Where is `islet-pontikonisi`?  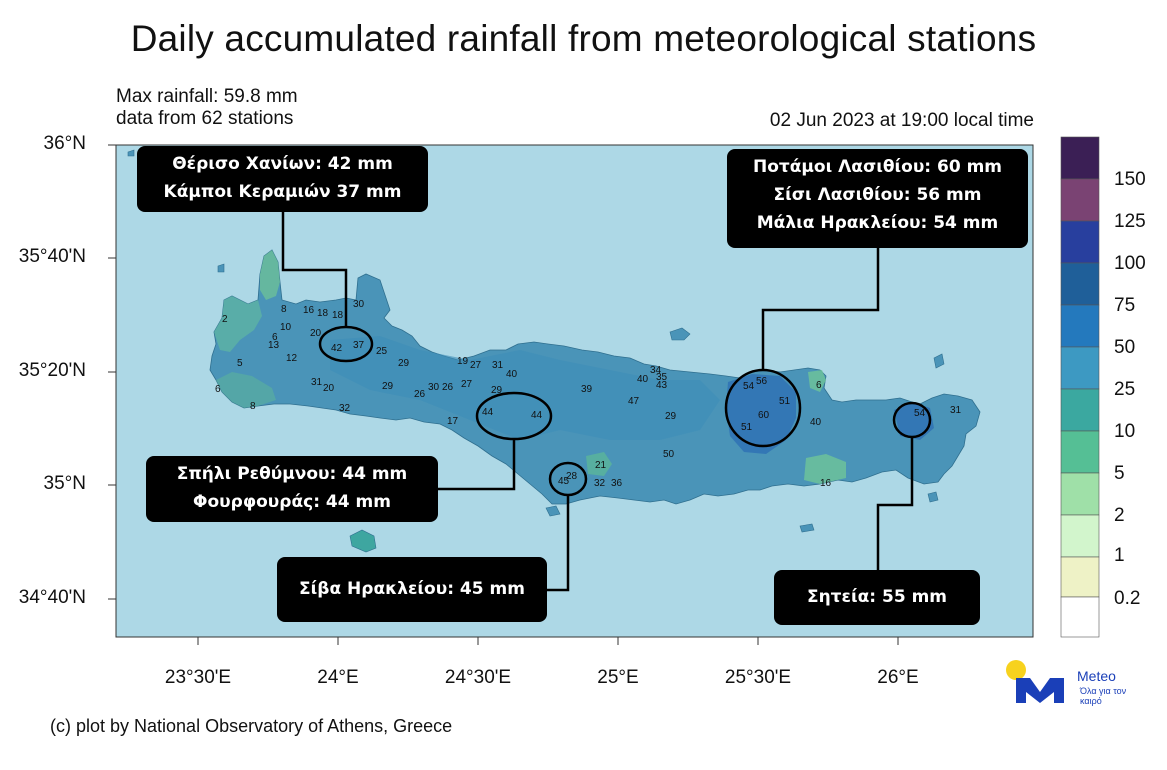 islet-pontikonisi is located at coordinates (221, 268).